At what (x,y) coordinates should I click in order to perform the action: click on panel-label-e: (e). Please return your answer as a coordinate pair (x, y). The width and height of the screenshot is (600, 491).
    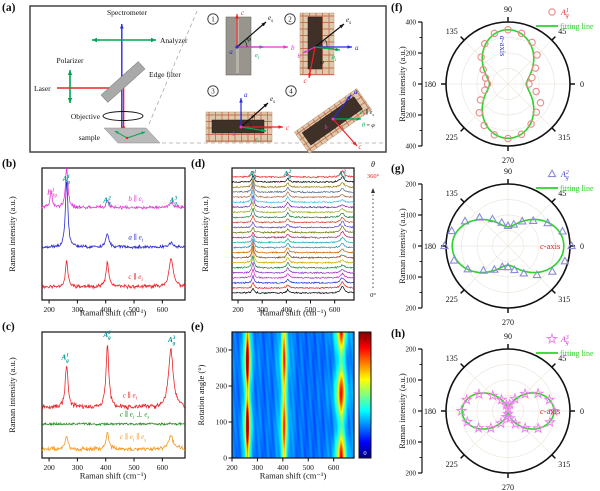
    Looking at the image, I should click on (197, 327).